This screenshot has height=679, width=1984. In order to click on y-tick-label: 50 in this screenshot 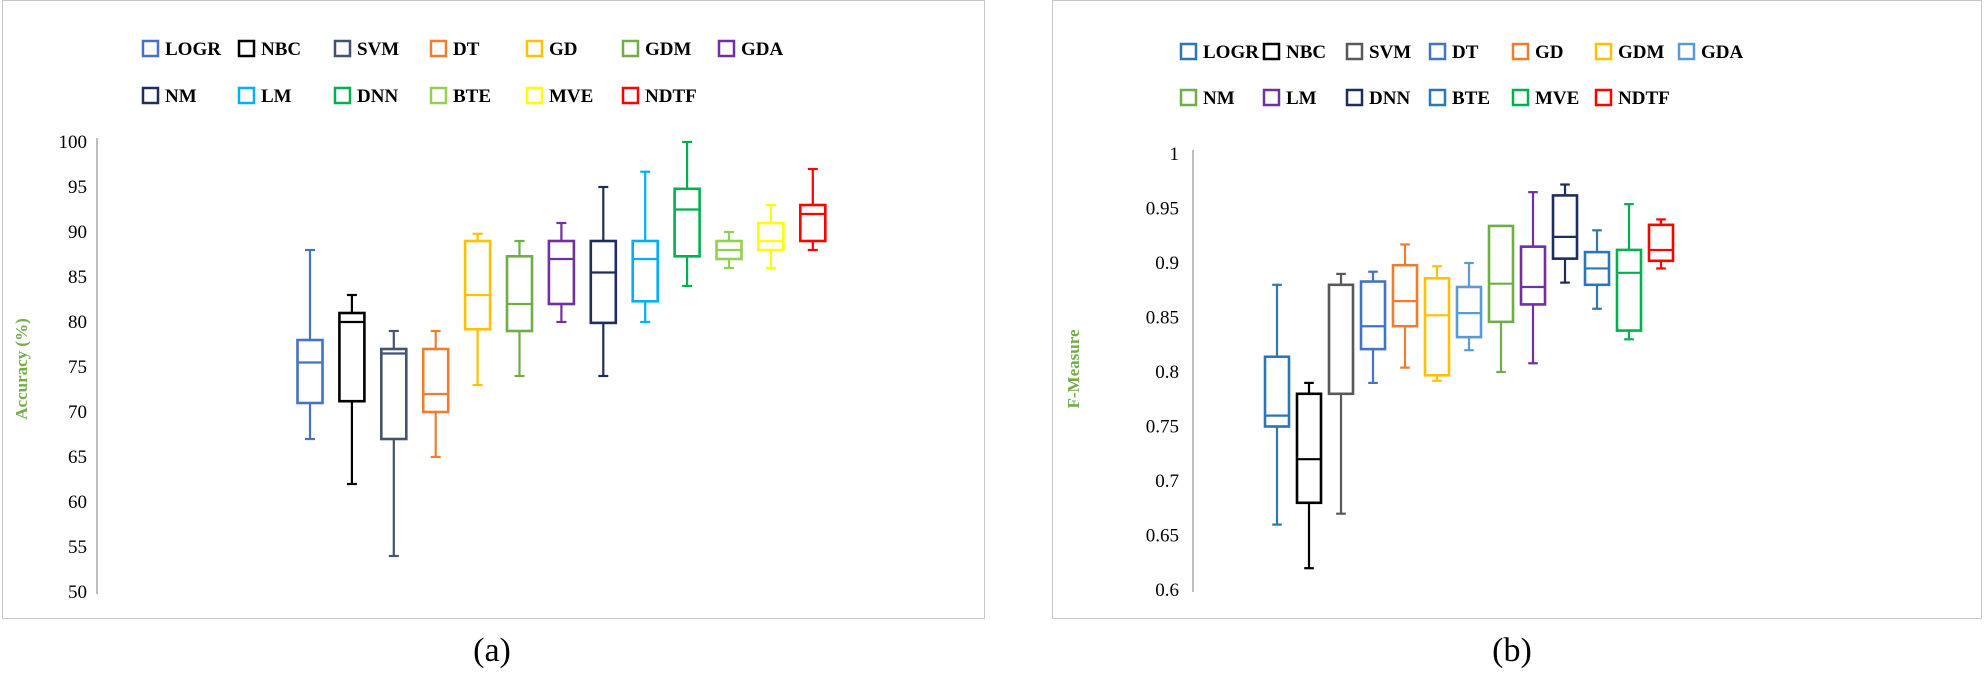, I will do `click(77, 592)`.